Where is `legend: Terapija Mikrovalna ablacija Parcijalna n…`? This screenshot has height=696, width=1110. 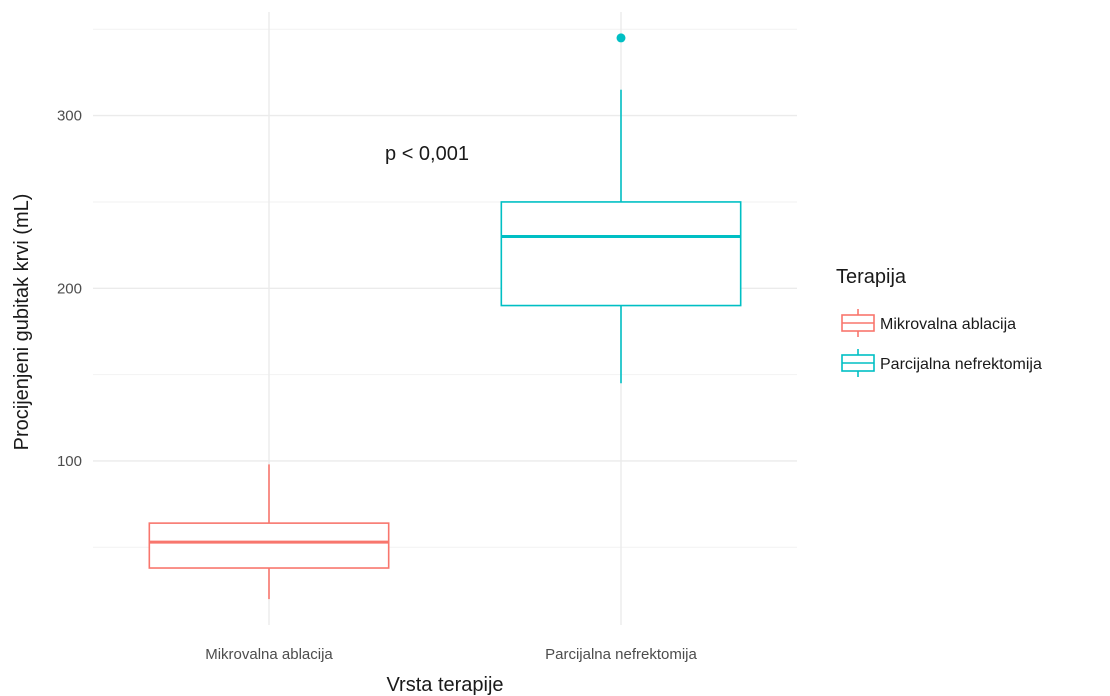
legend: Terapija Mikrovalna ablacija Parcijalna n… is located at coordinates (939, 321).